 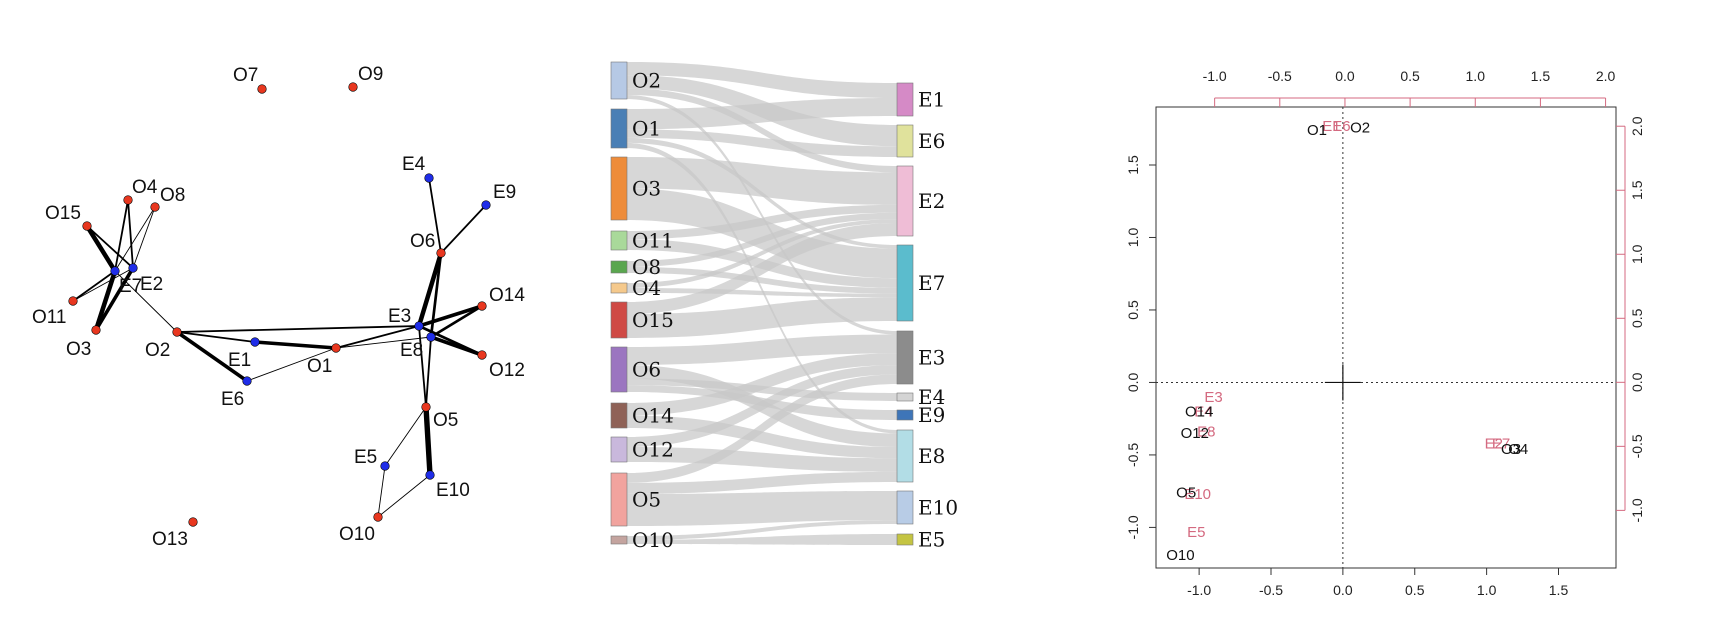 What do you see at coordinates (905, 141) in the screenshot?
I see `sankey-right-node-E6` at bounding box center [905, 141].